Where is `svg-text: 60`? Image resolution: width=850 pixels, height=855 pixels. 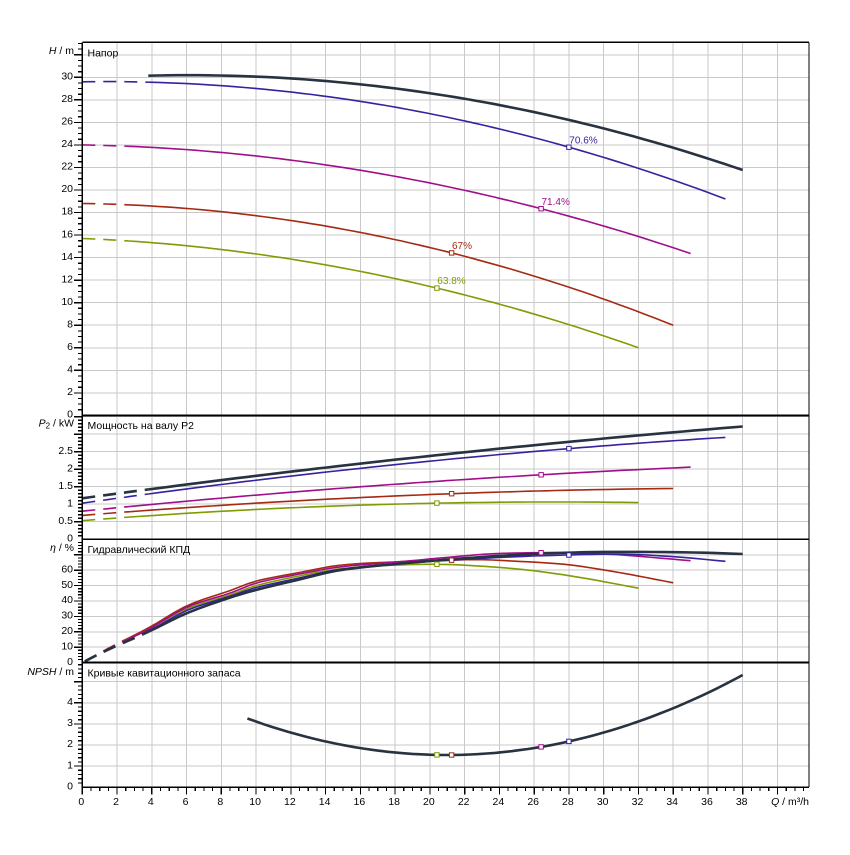
svg-text: 60 is located at coordinates (67, 569).